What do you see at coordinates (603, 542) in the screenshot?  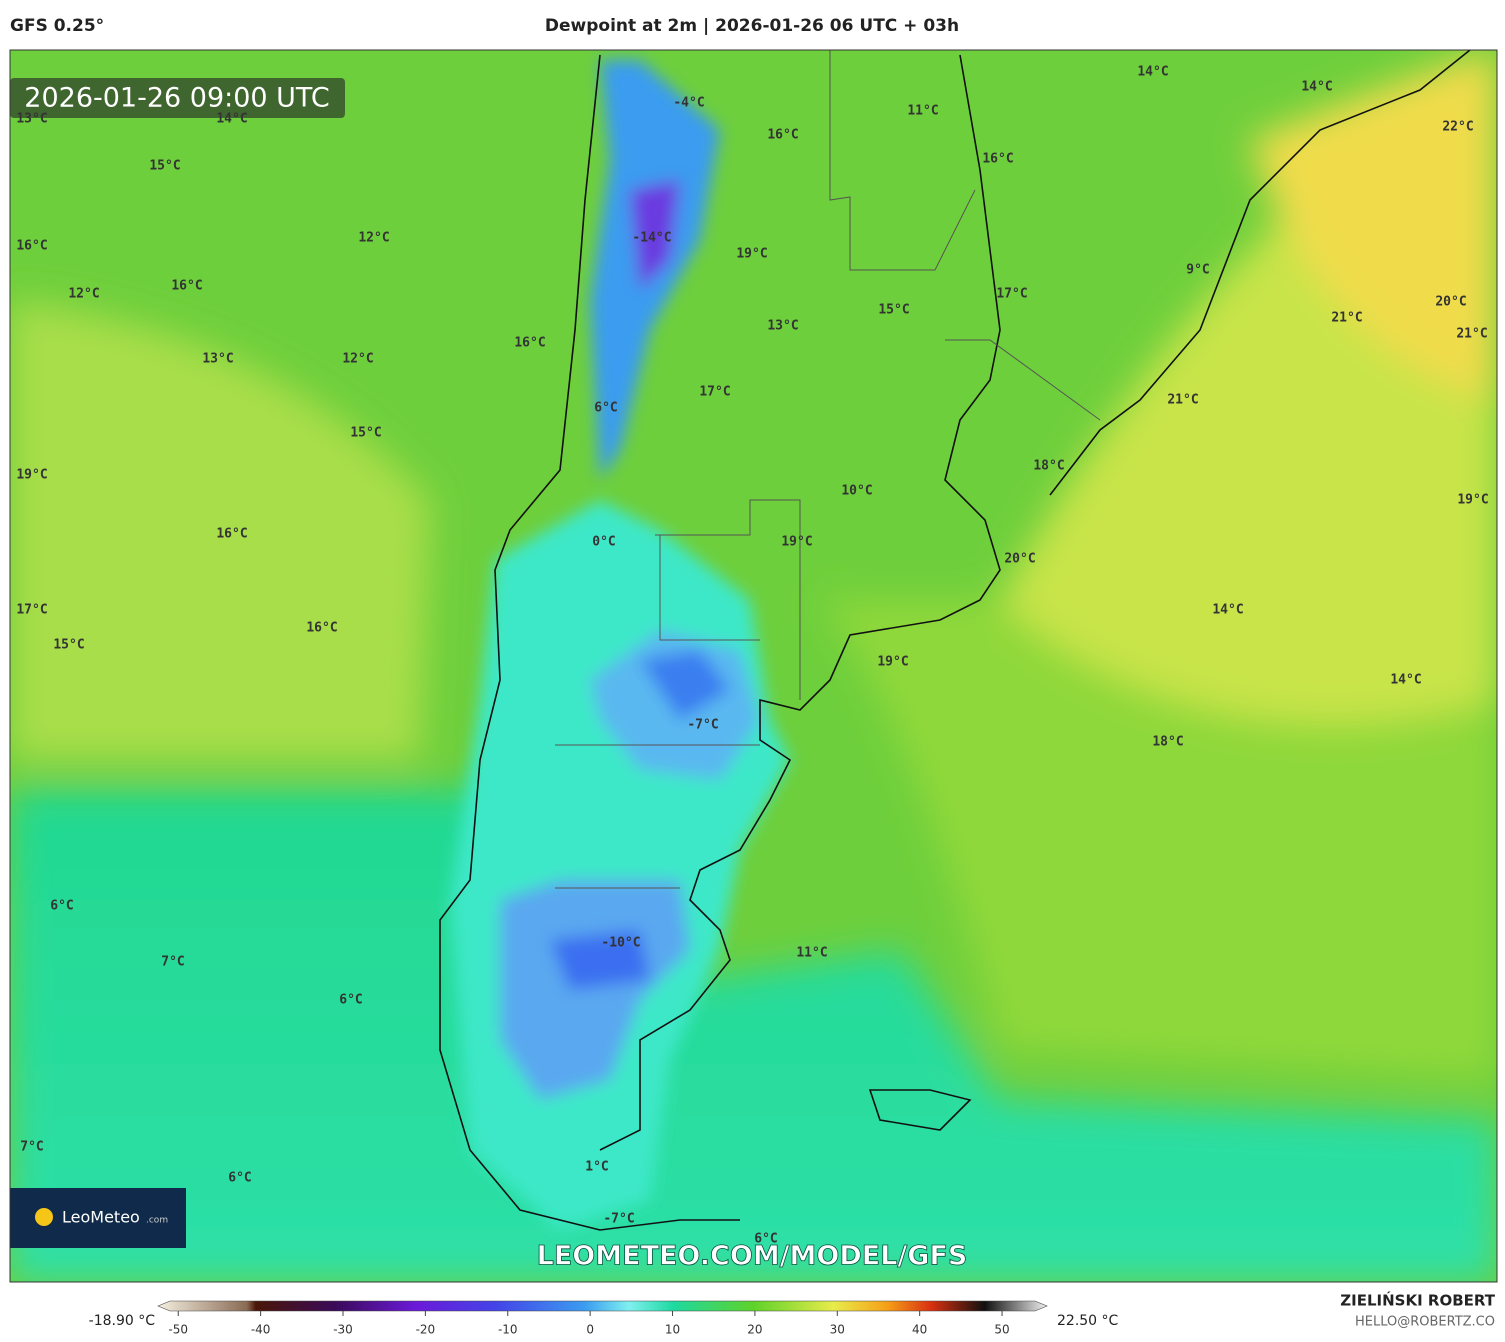 I see `temperature-label: 0°C` at bounding box center [603, 542].